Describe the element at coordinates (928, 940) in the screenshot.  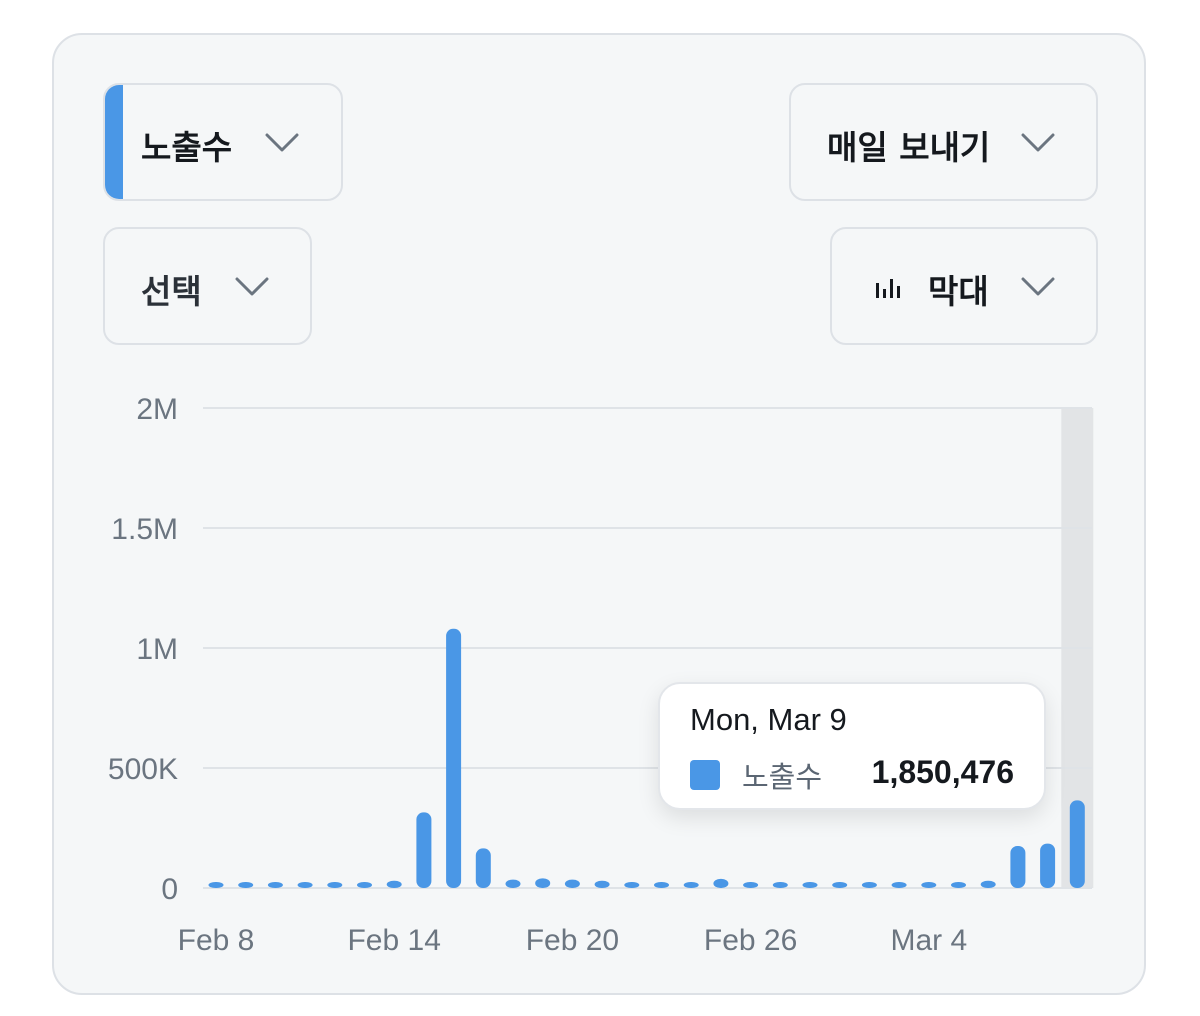
I see `x-tick-label: Mar 4` at that location.